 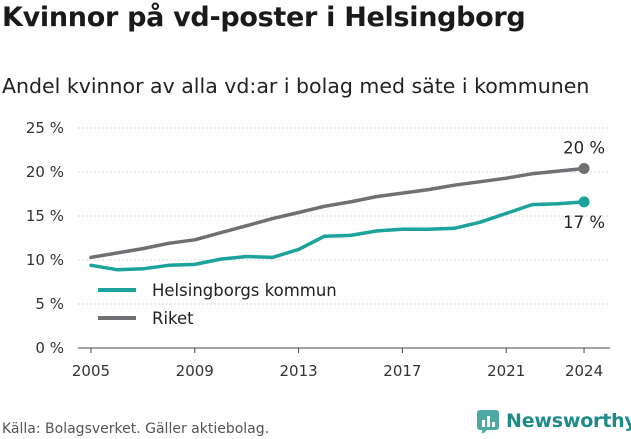 What do you see at coordinates (49, 304) in the screenshot?
I see `y-tick-label: 5 %` at bounding box center [49, 304].